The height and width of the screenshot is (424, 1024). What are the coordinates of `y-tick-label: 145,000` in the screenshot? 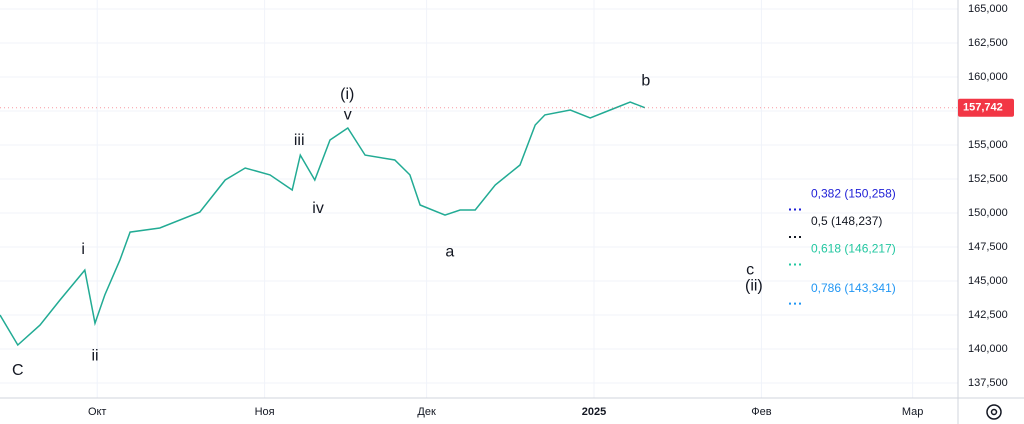 It's located at (988, 281).